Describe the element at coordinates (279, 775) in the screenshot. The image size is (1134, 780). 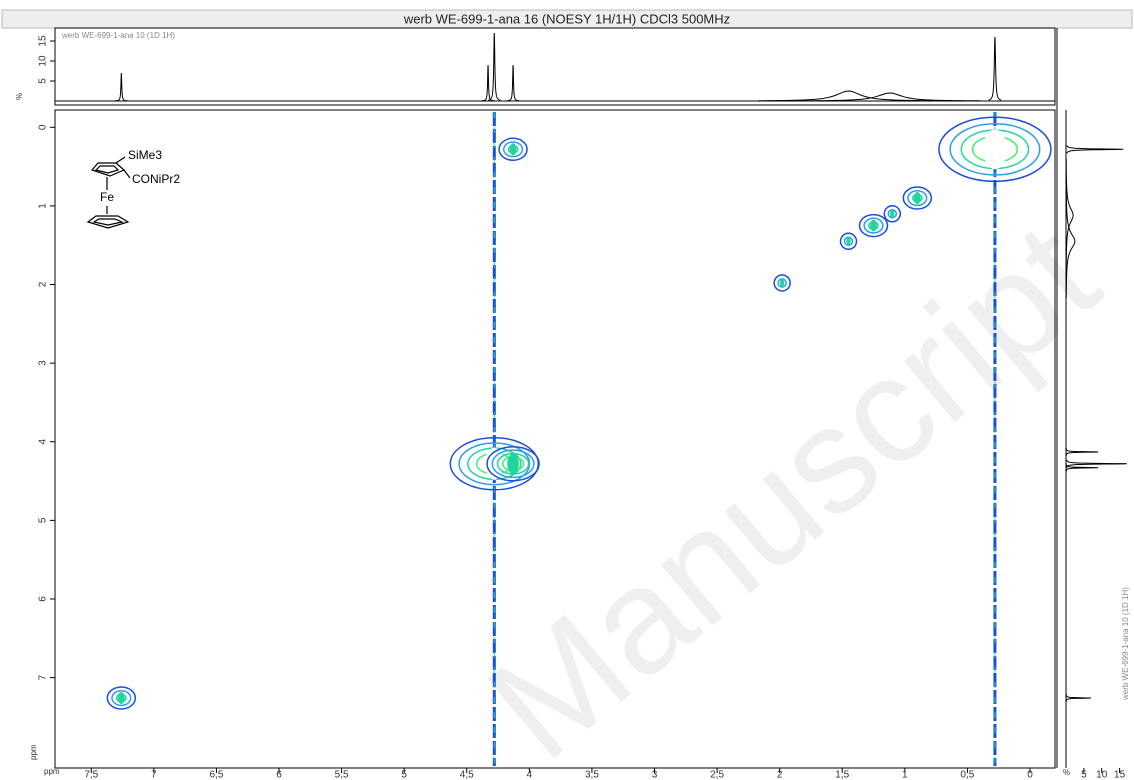
I see `x-tick-label: 6` at that location.